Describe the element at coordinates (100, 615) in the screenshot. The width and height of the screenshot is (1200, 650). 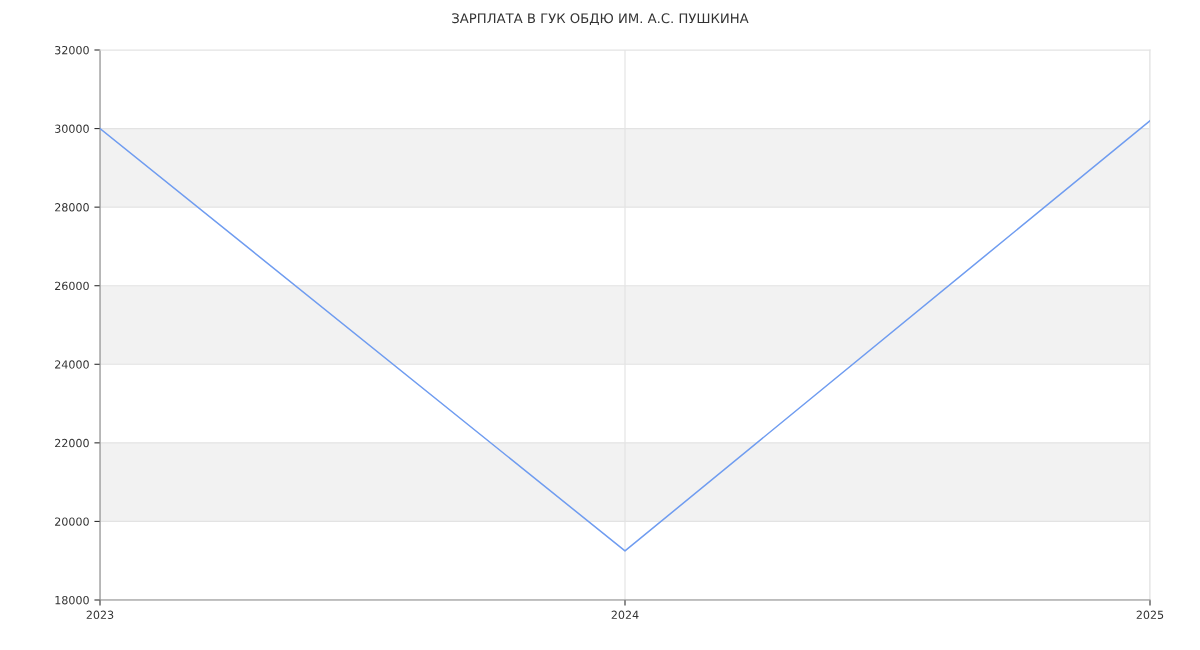
I see `x-tick-label: 2023` at that location.